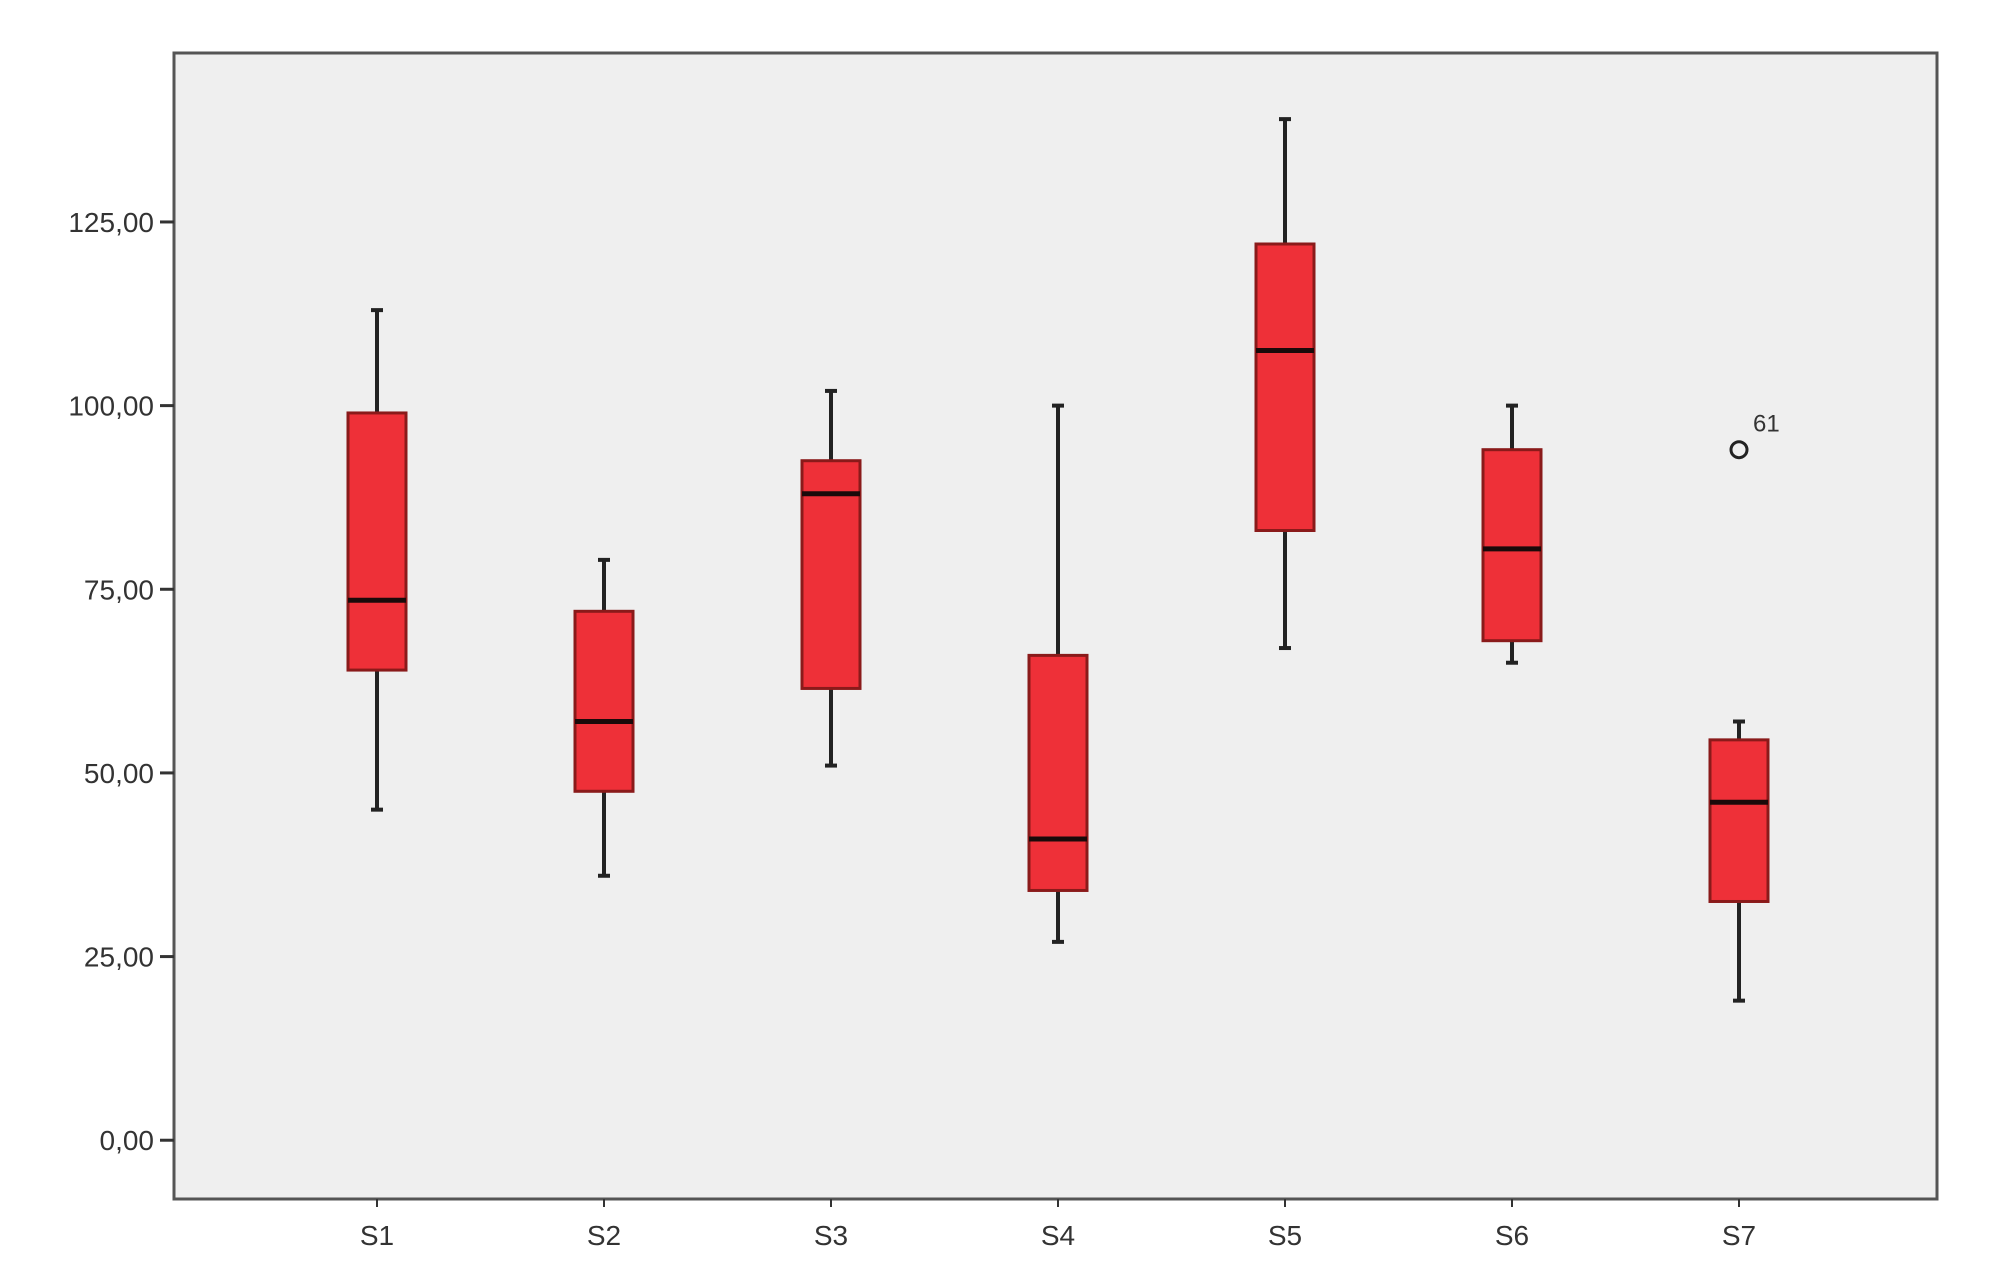  What do you see at coordinates (119, 957) in the screenshot?
I see `y-tick-label: 25,00` at bounding box center [119, 957].